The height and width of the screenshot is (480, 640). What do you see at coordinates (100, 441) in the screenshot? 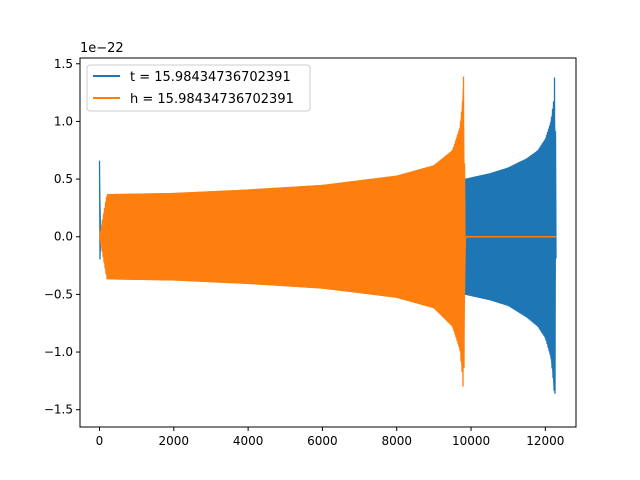
I see `x-tick-label: 0` at bounding box center [100, 441].